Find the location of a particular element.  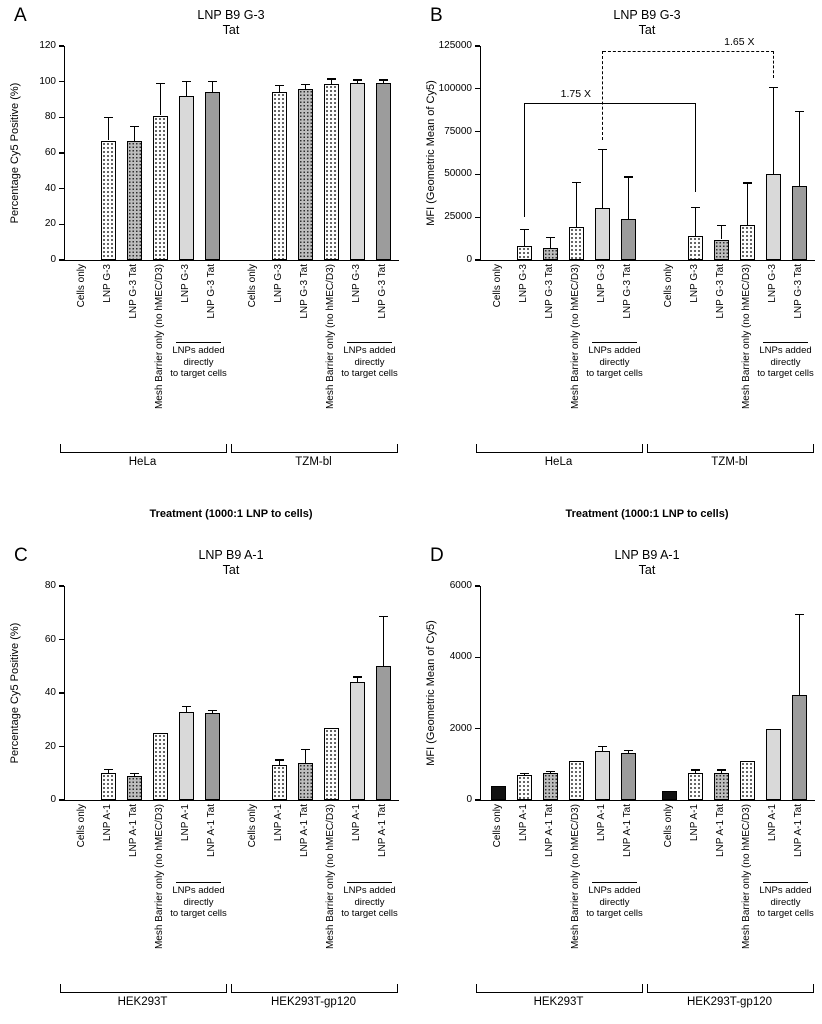

group-label: HEK293T-gp120 is located at coordinates (729, 1002).